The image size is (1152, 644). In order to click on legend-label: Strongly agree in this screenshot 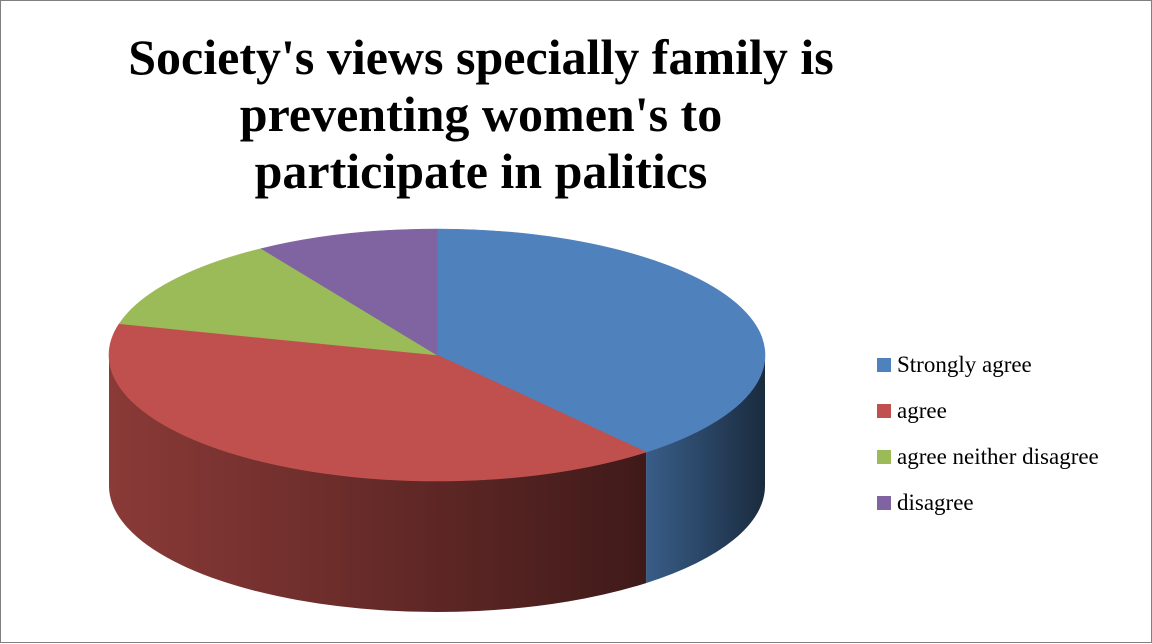, I will do `click(964, 364)`.